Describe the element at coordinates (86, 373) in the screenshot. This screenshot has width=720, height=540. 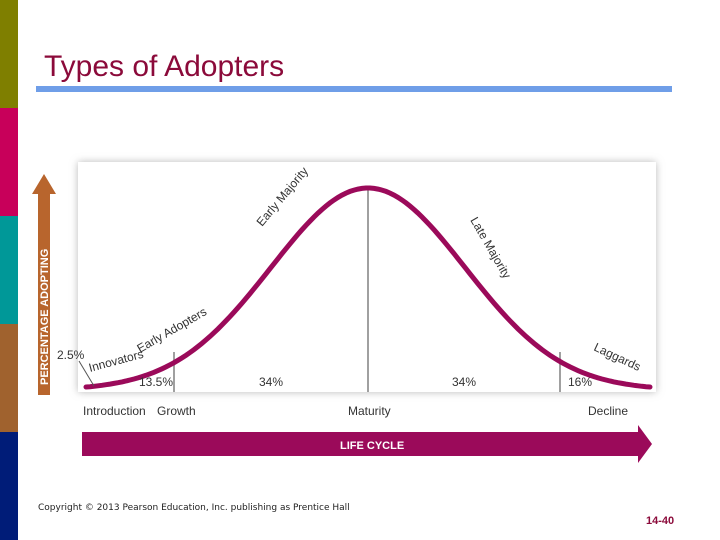
I see `innovators-pointer` at that location.